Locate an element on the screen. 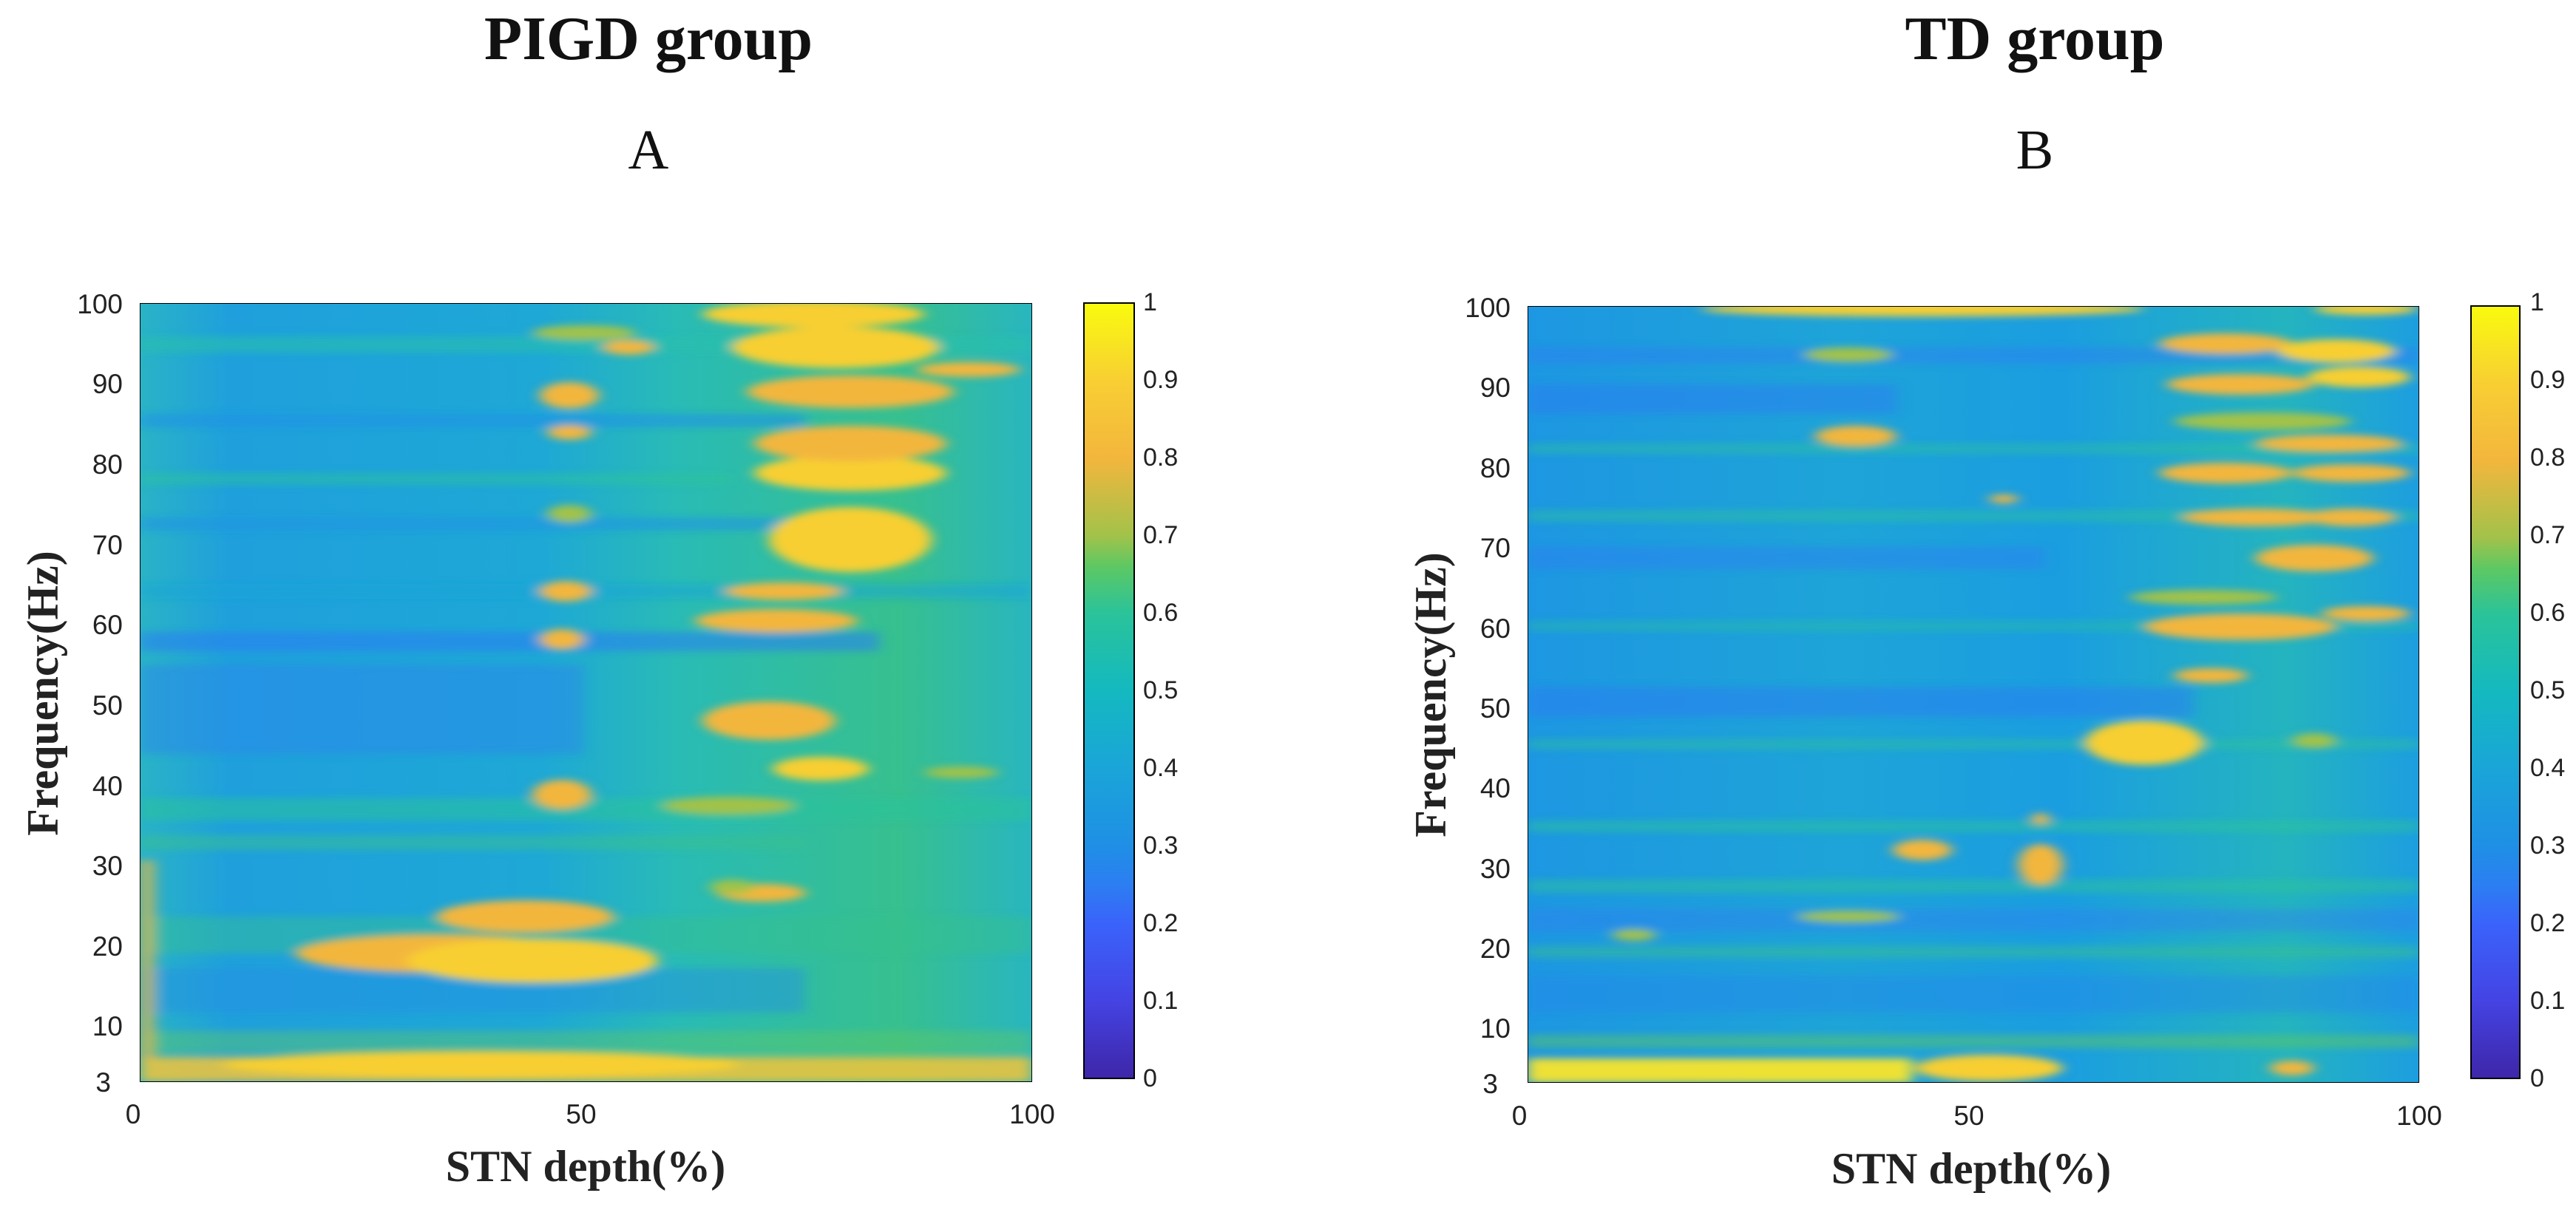 The image size is (2576, 1207). panel-b-y-axis: 3 10 20 30 40 50 60 70 80 90 100 is located at coordinates (1488, 696).